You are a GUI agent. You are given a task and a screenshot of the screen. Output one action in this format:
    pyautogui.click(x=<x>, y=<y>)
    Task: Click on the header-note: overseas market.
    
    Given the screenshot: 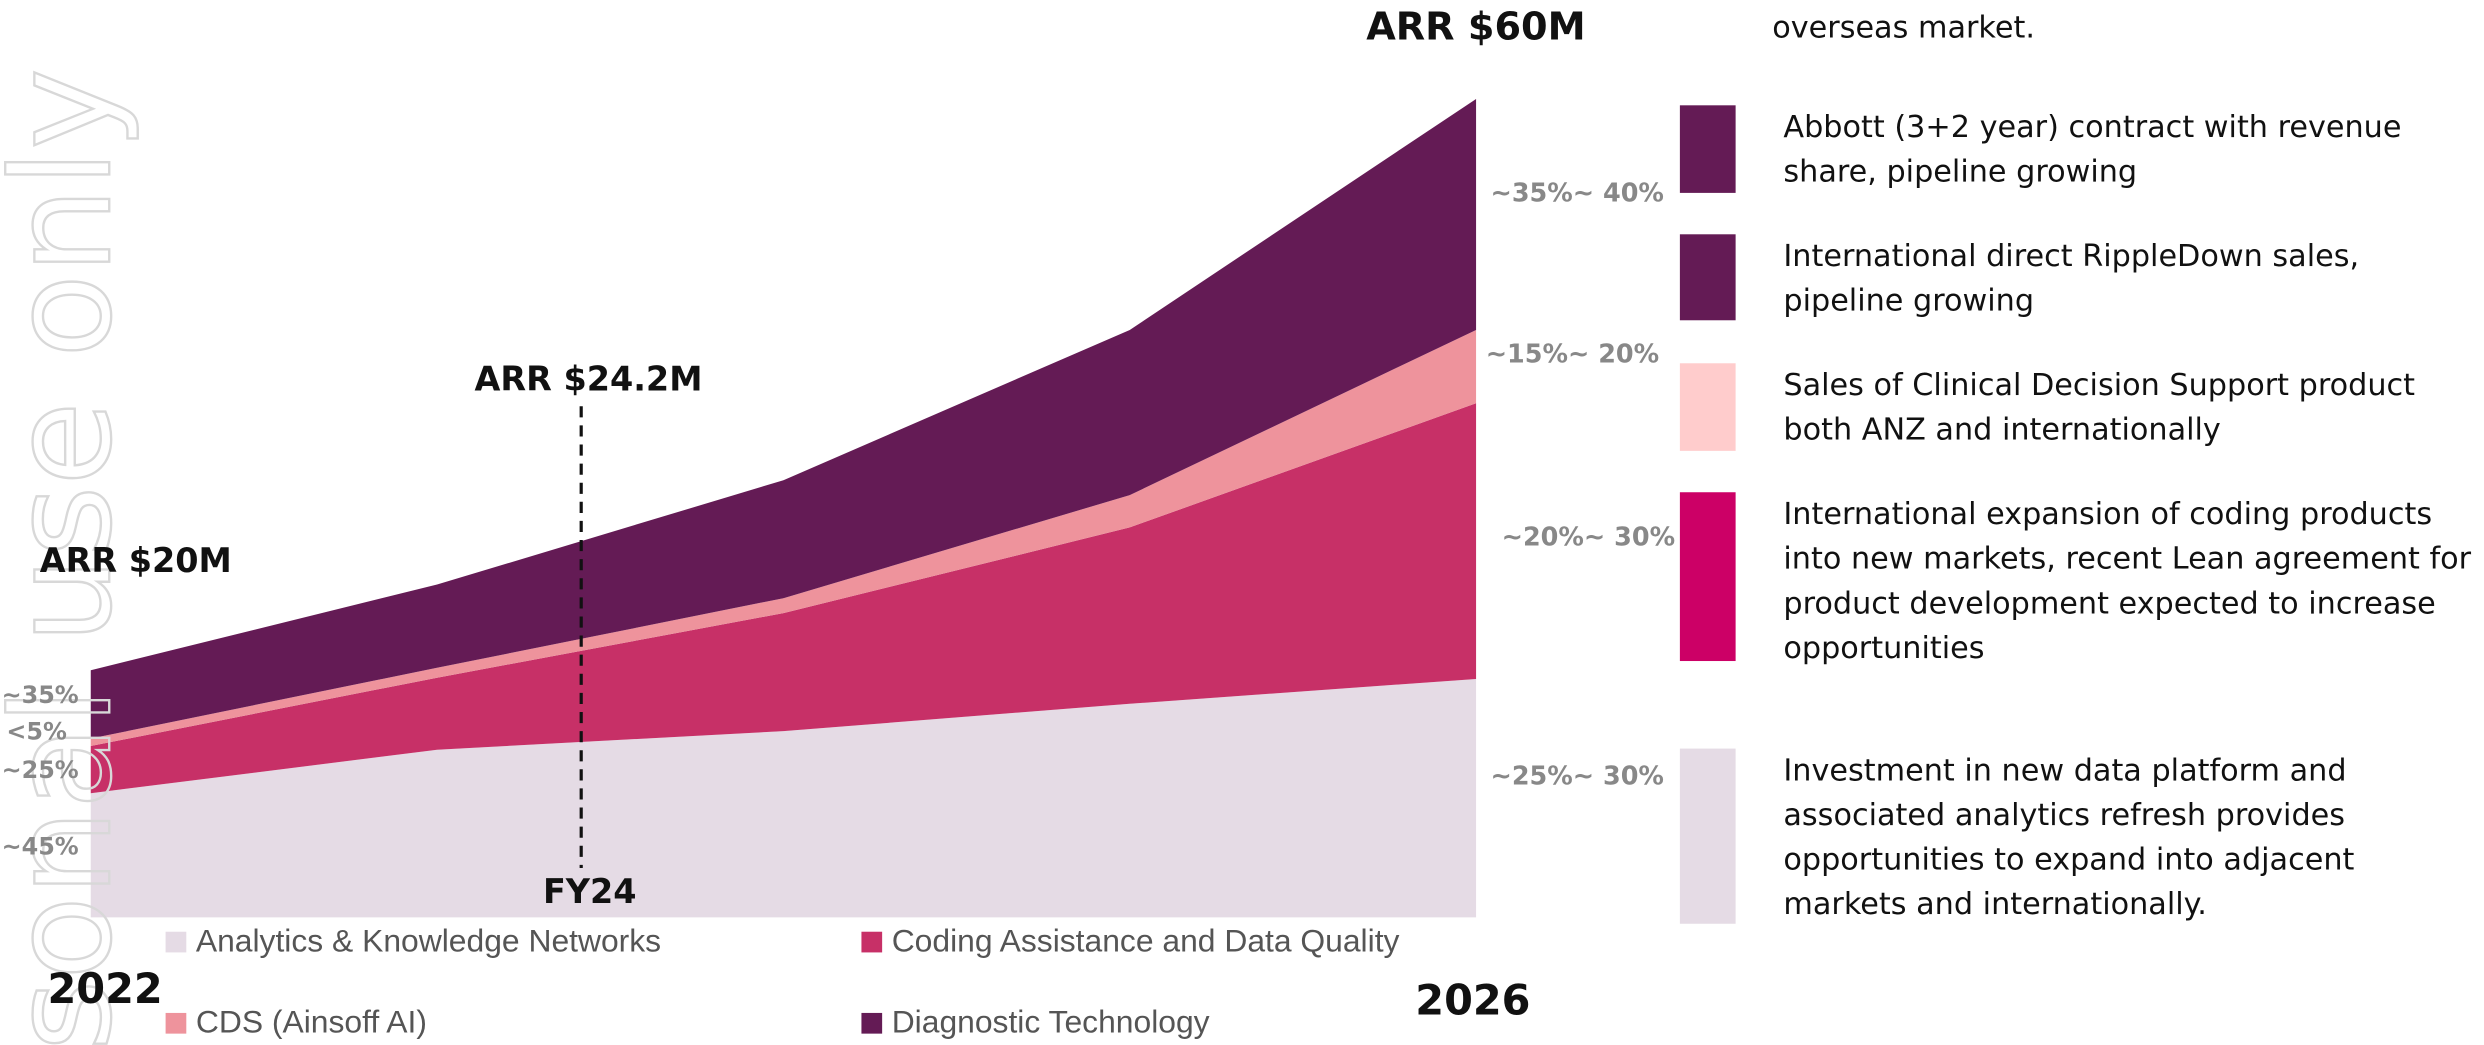 What is the action you would take?
    pyautogui.click(x=1903, y=27)
    